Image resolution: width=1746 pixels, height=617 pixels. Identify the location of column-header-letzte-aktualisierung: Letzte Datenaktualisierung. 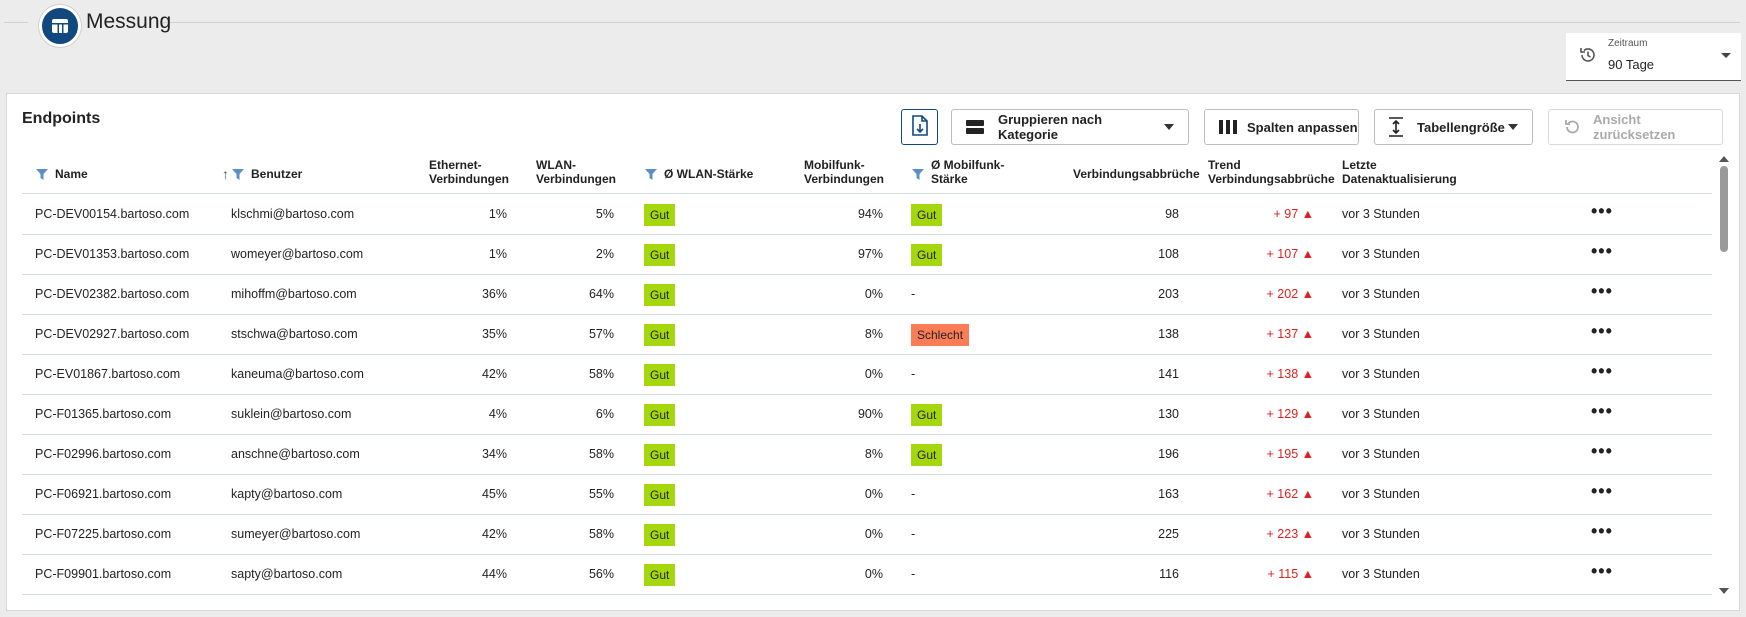
(1399, 172).